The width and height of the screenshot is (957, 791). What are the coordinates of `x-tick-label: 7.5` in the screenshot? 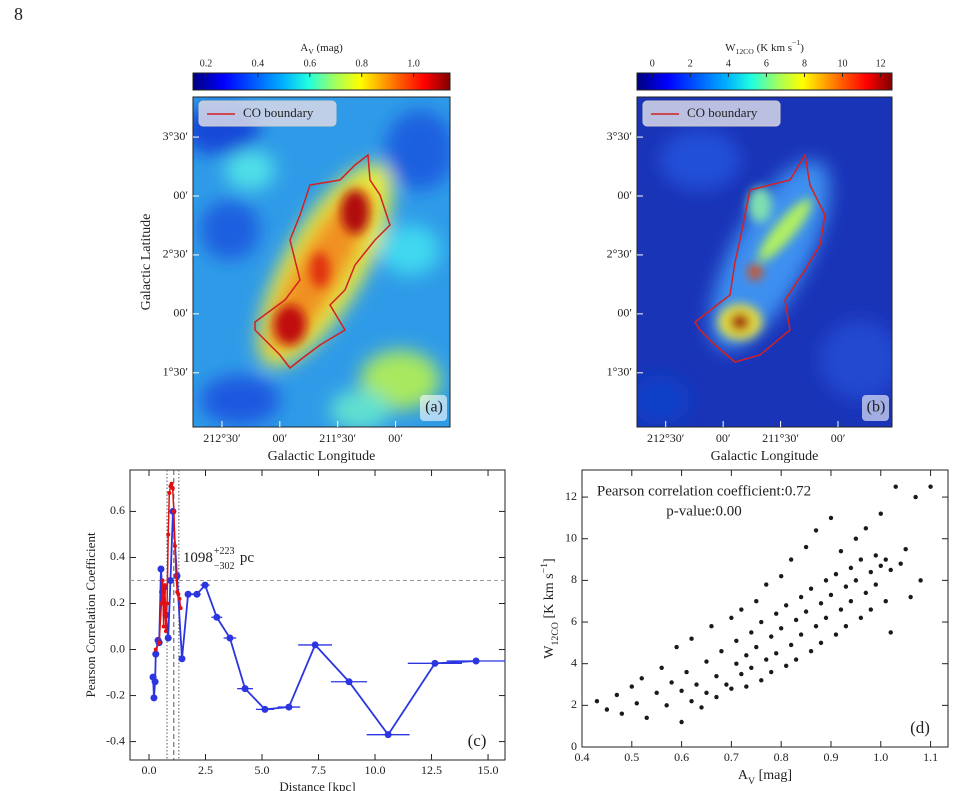 It's located at (318, 770).